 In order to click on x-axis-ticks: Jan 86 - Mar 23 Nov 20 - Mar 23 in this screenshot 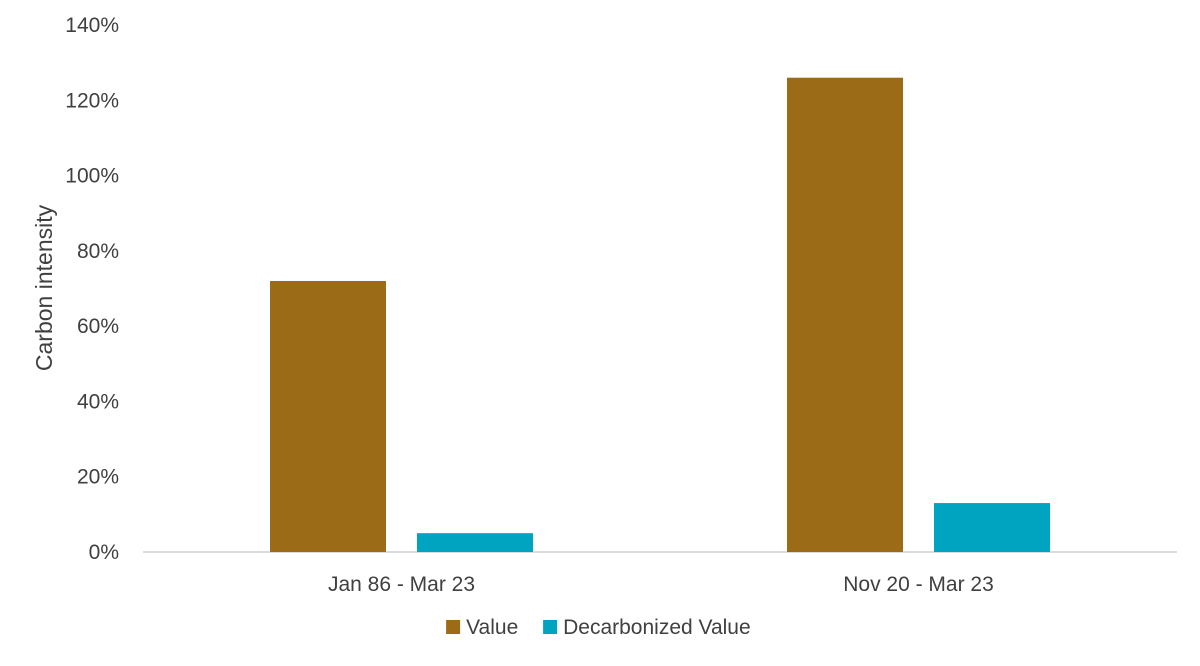, I will do `click(661, 584)`.